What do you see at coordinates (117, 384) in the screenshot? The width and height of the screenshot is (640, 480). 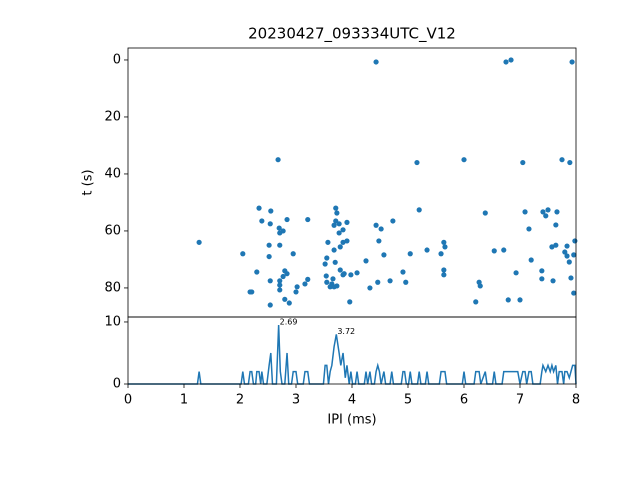 I see `y-tick-label: 0` at bounding box center [117, 384].